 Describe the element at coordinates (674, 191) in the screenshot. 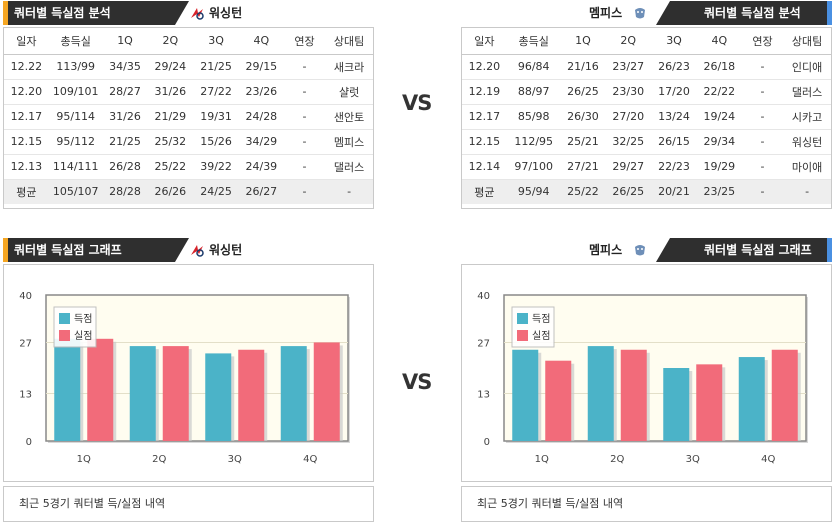

I see `table-cell: 20/21` at that location.